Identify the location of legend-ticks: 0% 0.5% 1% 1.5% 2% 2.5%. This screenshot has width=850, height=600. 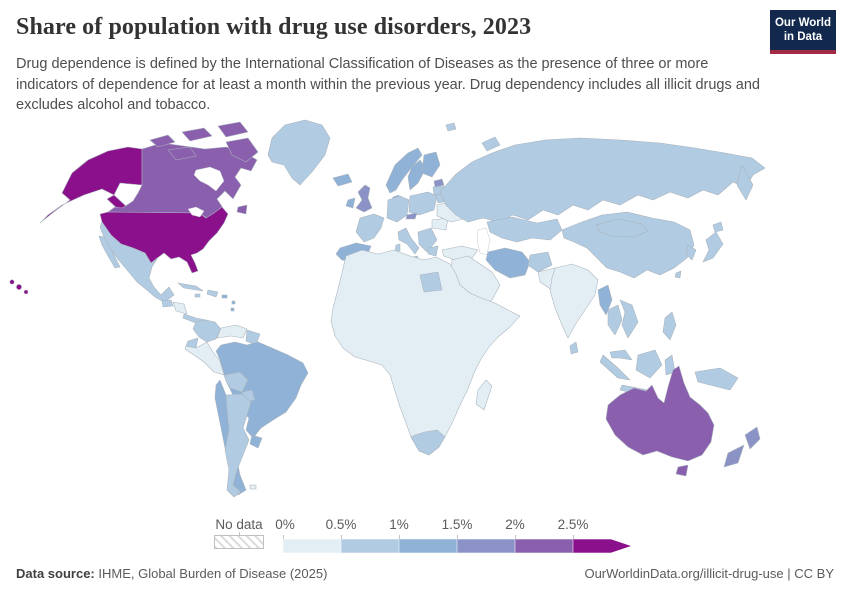
(456, 528).